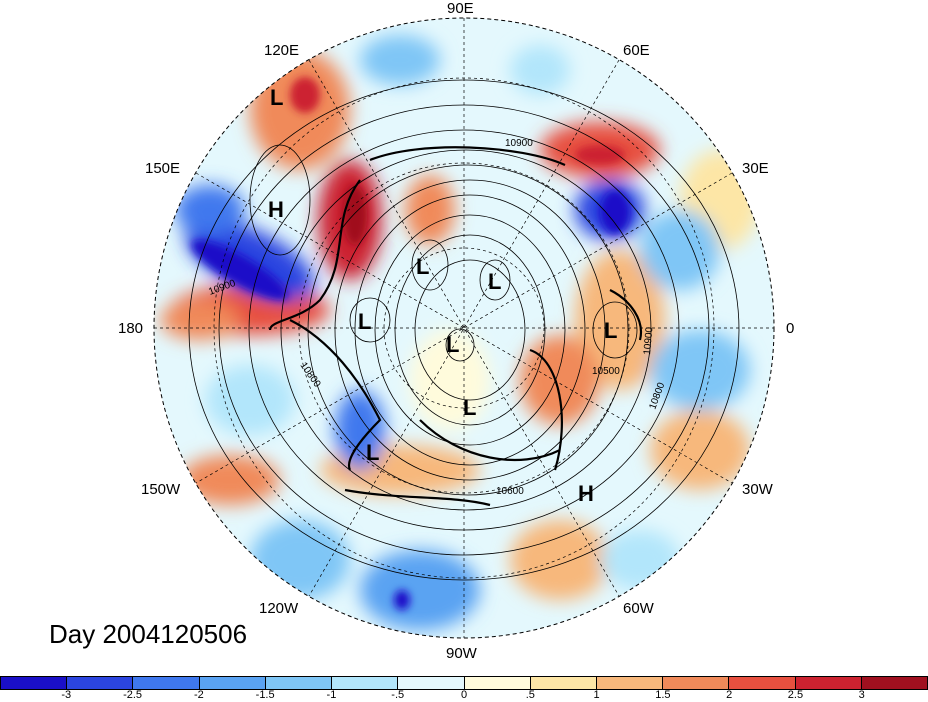  I want to click on lon-label-90w: 90W, so click(461, 653).